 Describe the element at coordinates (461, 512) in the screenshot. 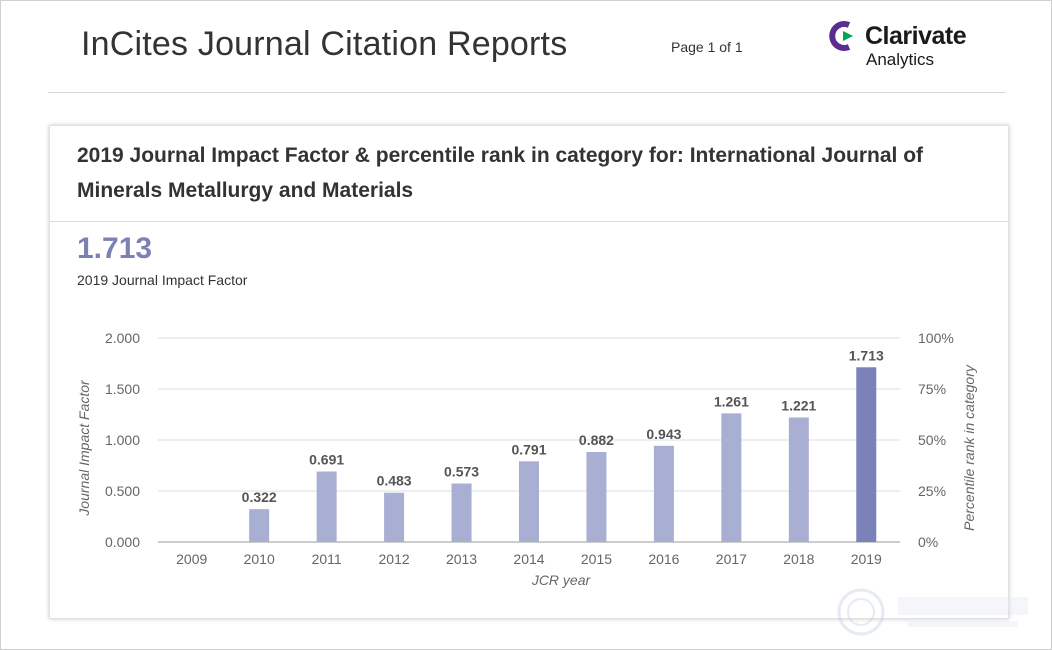

I see `bar-2013` at that location.